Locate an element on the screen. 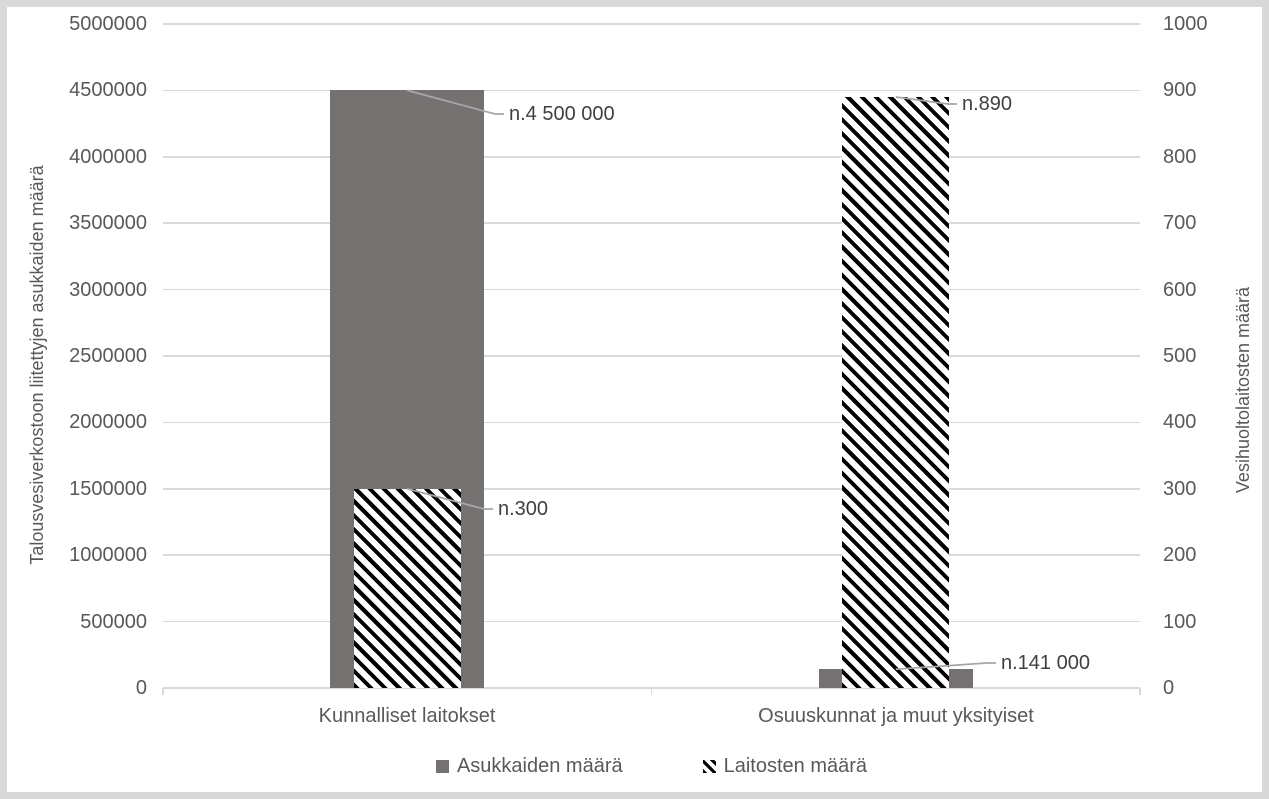 This screenshot has height=799, width=1269. legend-marker-solid-gray-icon is located at coordinates (442, 766).